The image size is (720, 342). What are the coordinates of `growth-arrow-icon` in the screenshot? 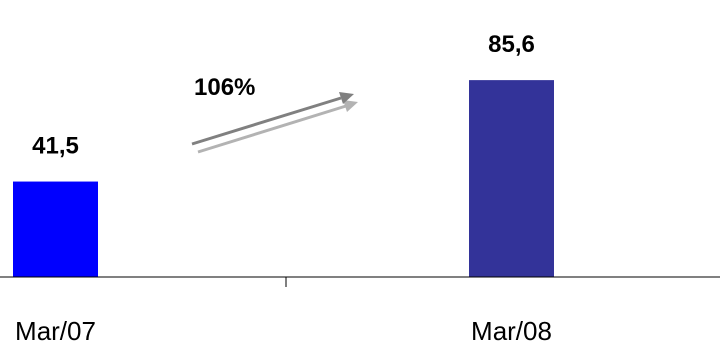 It's located at (274, 123).